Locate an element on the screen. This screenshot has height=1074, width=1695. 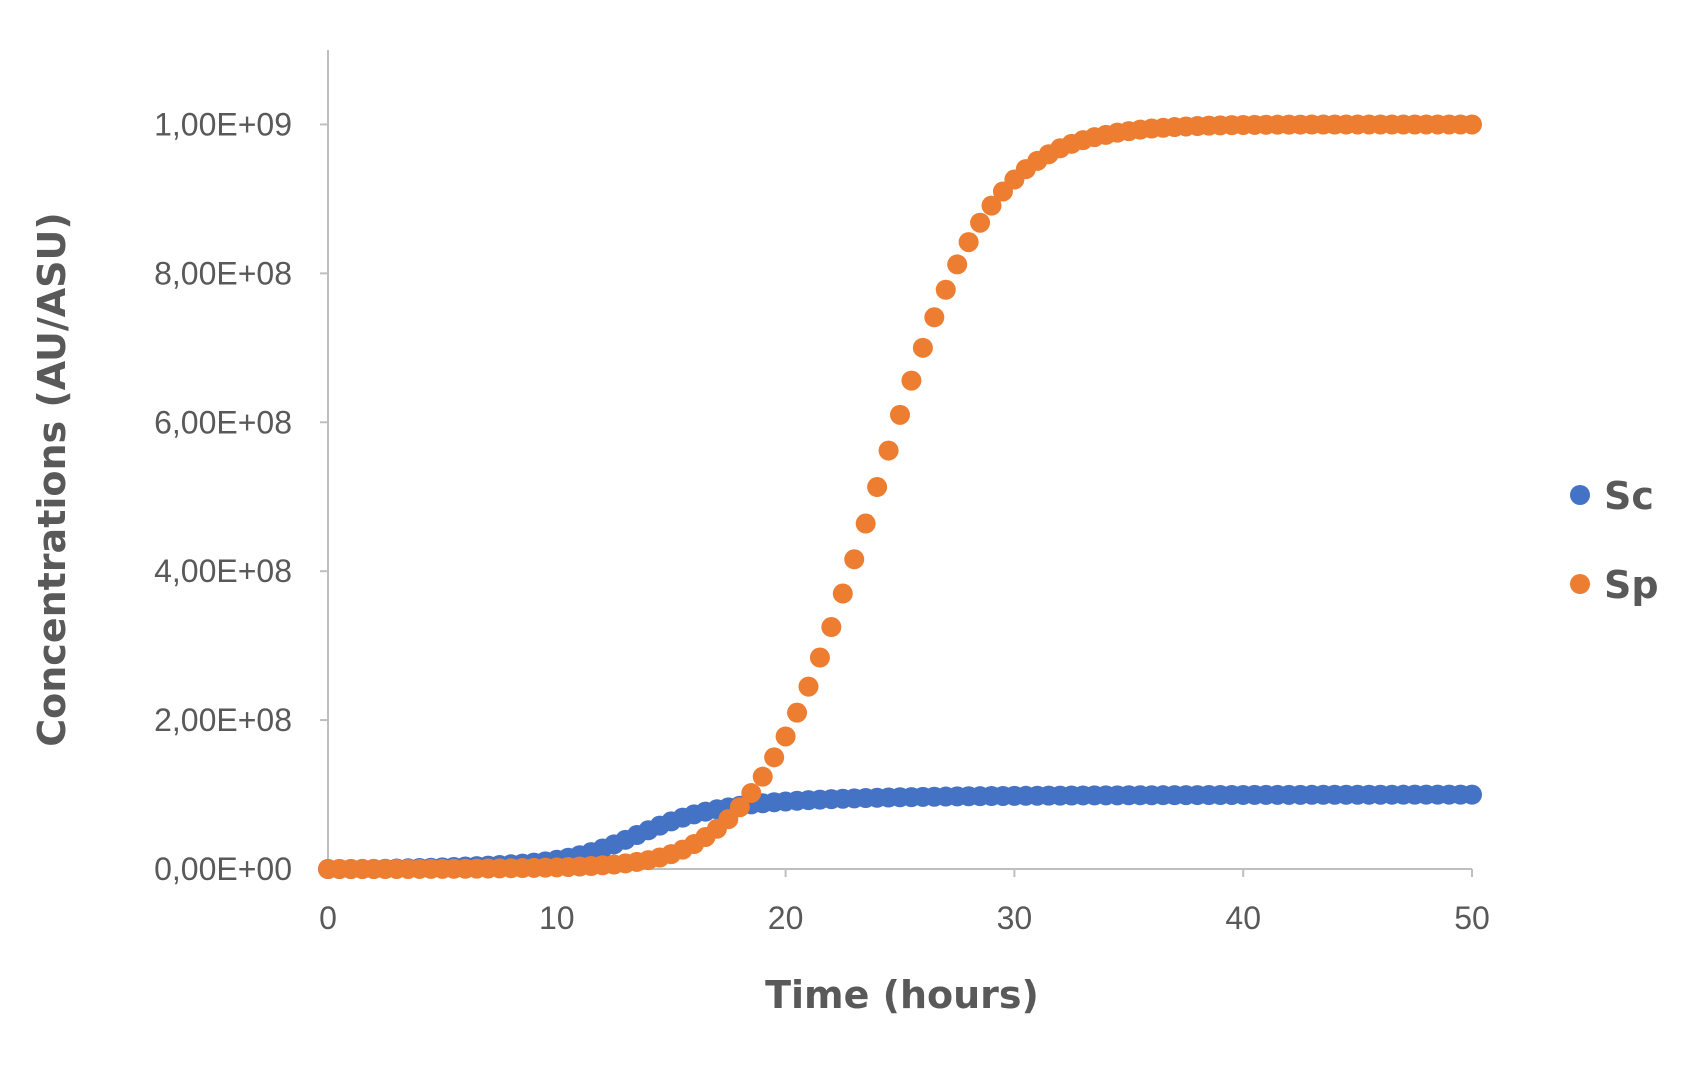
x-tick-label: 10 is located at coordinates (557, 918).